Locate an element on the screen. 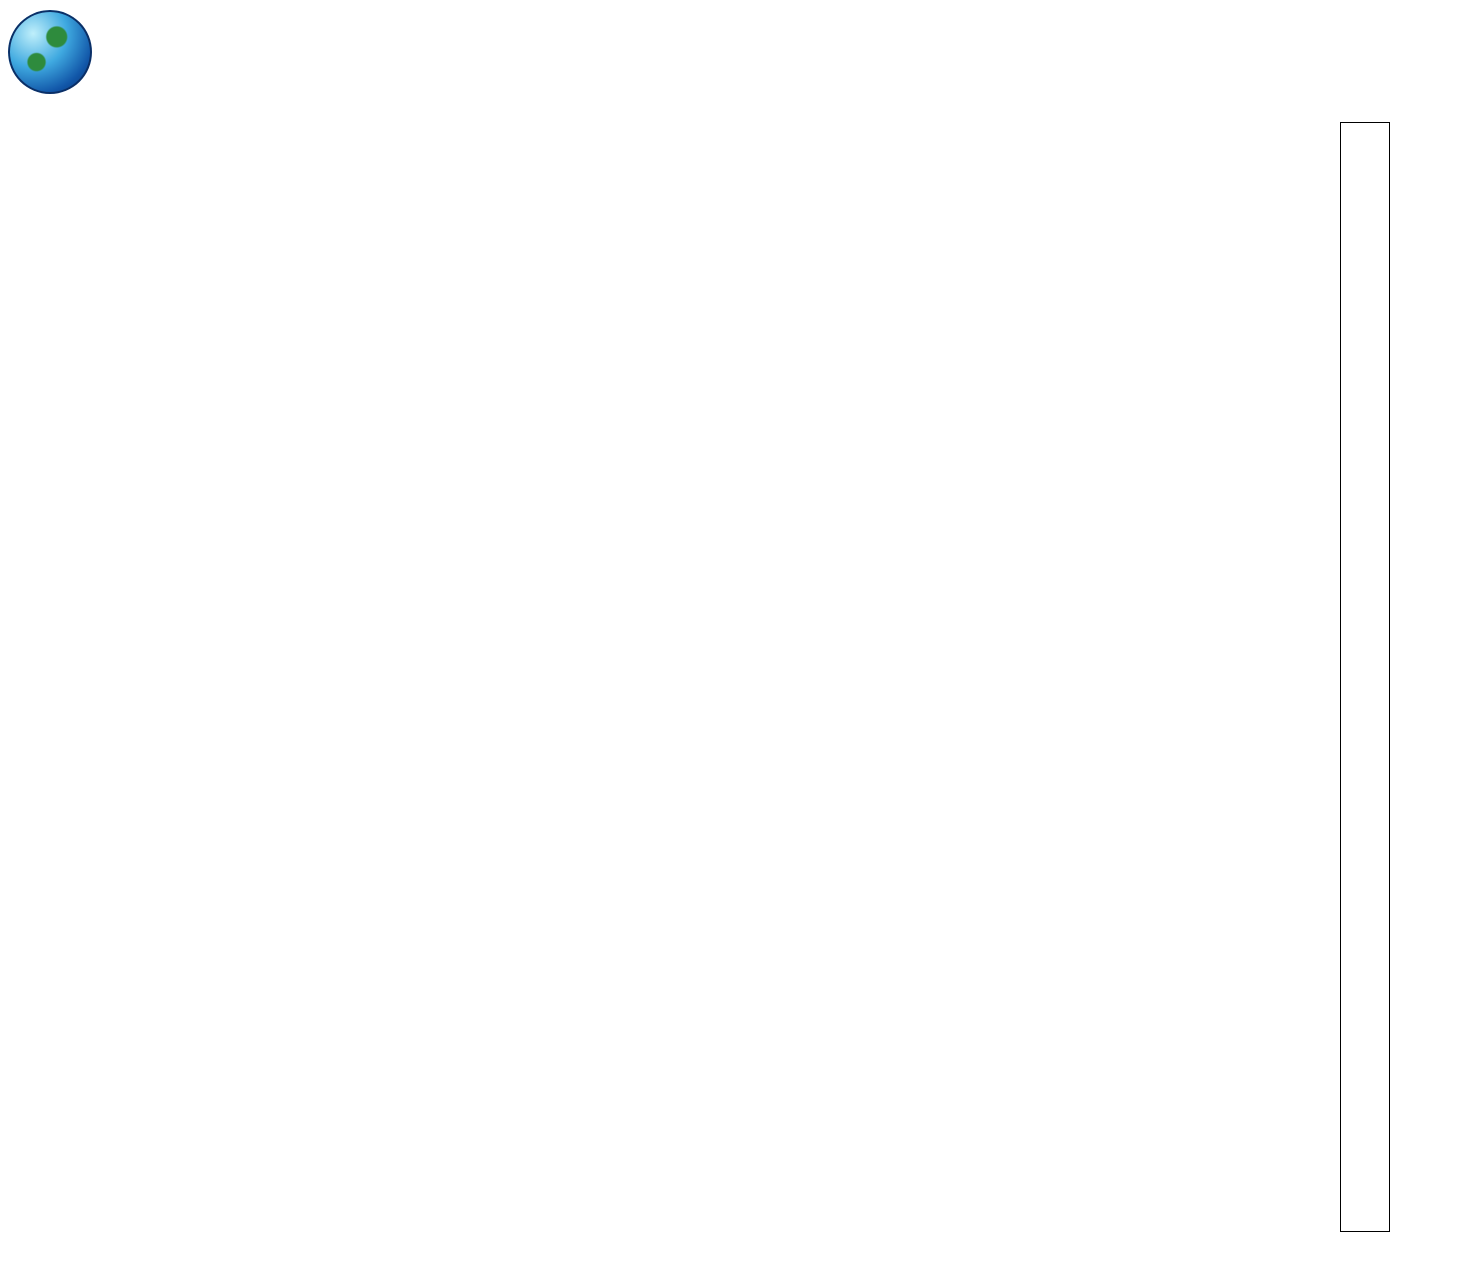 Image resolution: width=1477 pixels, height=1264 pixels. colorbar is located at coordinates (1365, 677).